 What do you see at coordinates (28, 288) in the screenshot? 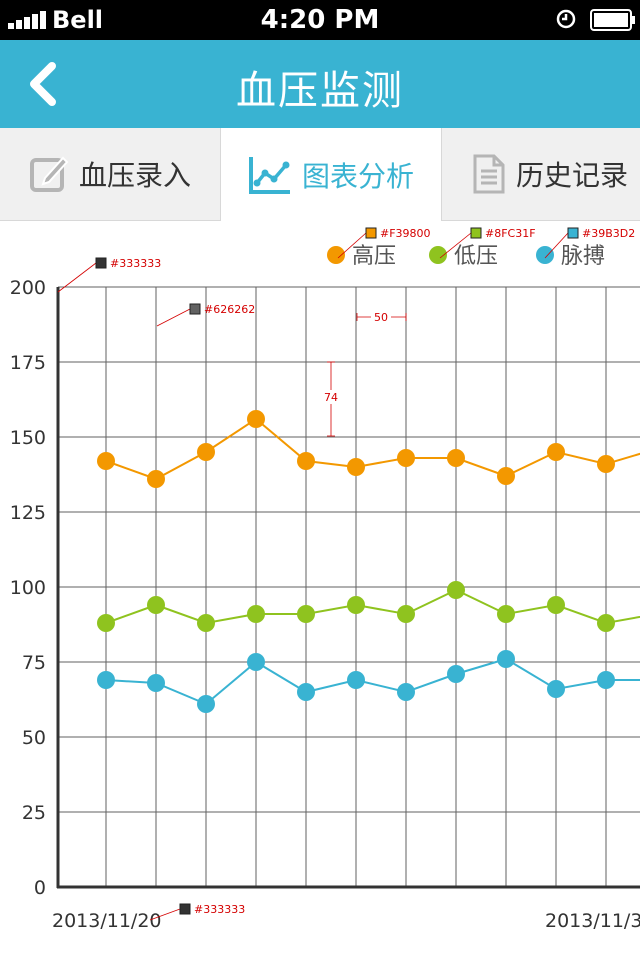
I see `y-tick-label: 200` at bounding box center [28, 288].